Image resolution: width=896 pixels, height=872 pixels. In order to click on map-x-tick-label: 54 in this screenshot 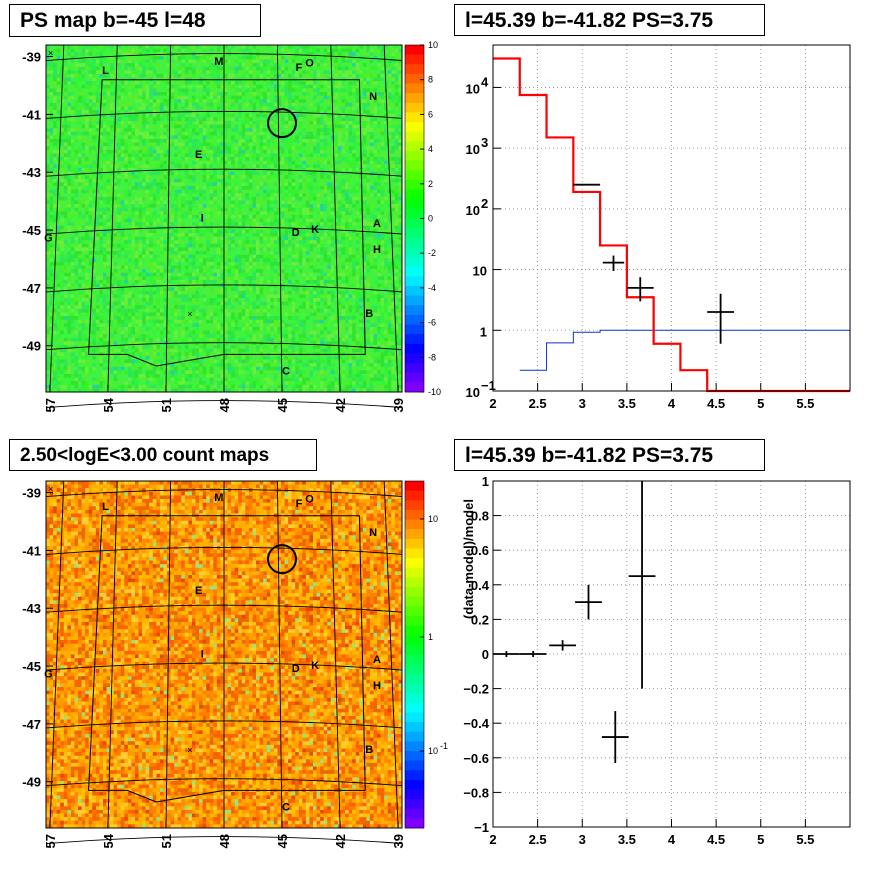, I will do `click(108, 840)`.